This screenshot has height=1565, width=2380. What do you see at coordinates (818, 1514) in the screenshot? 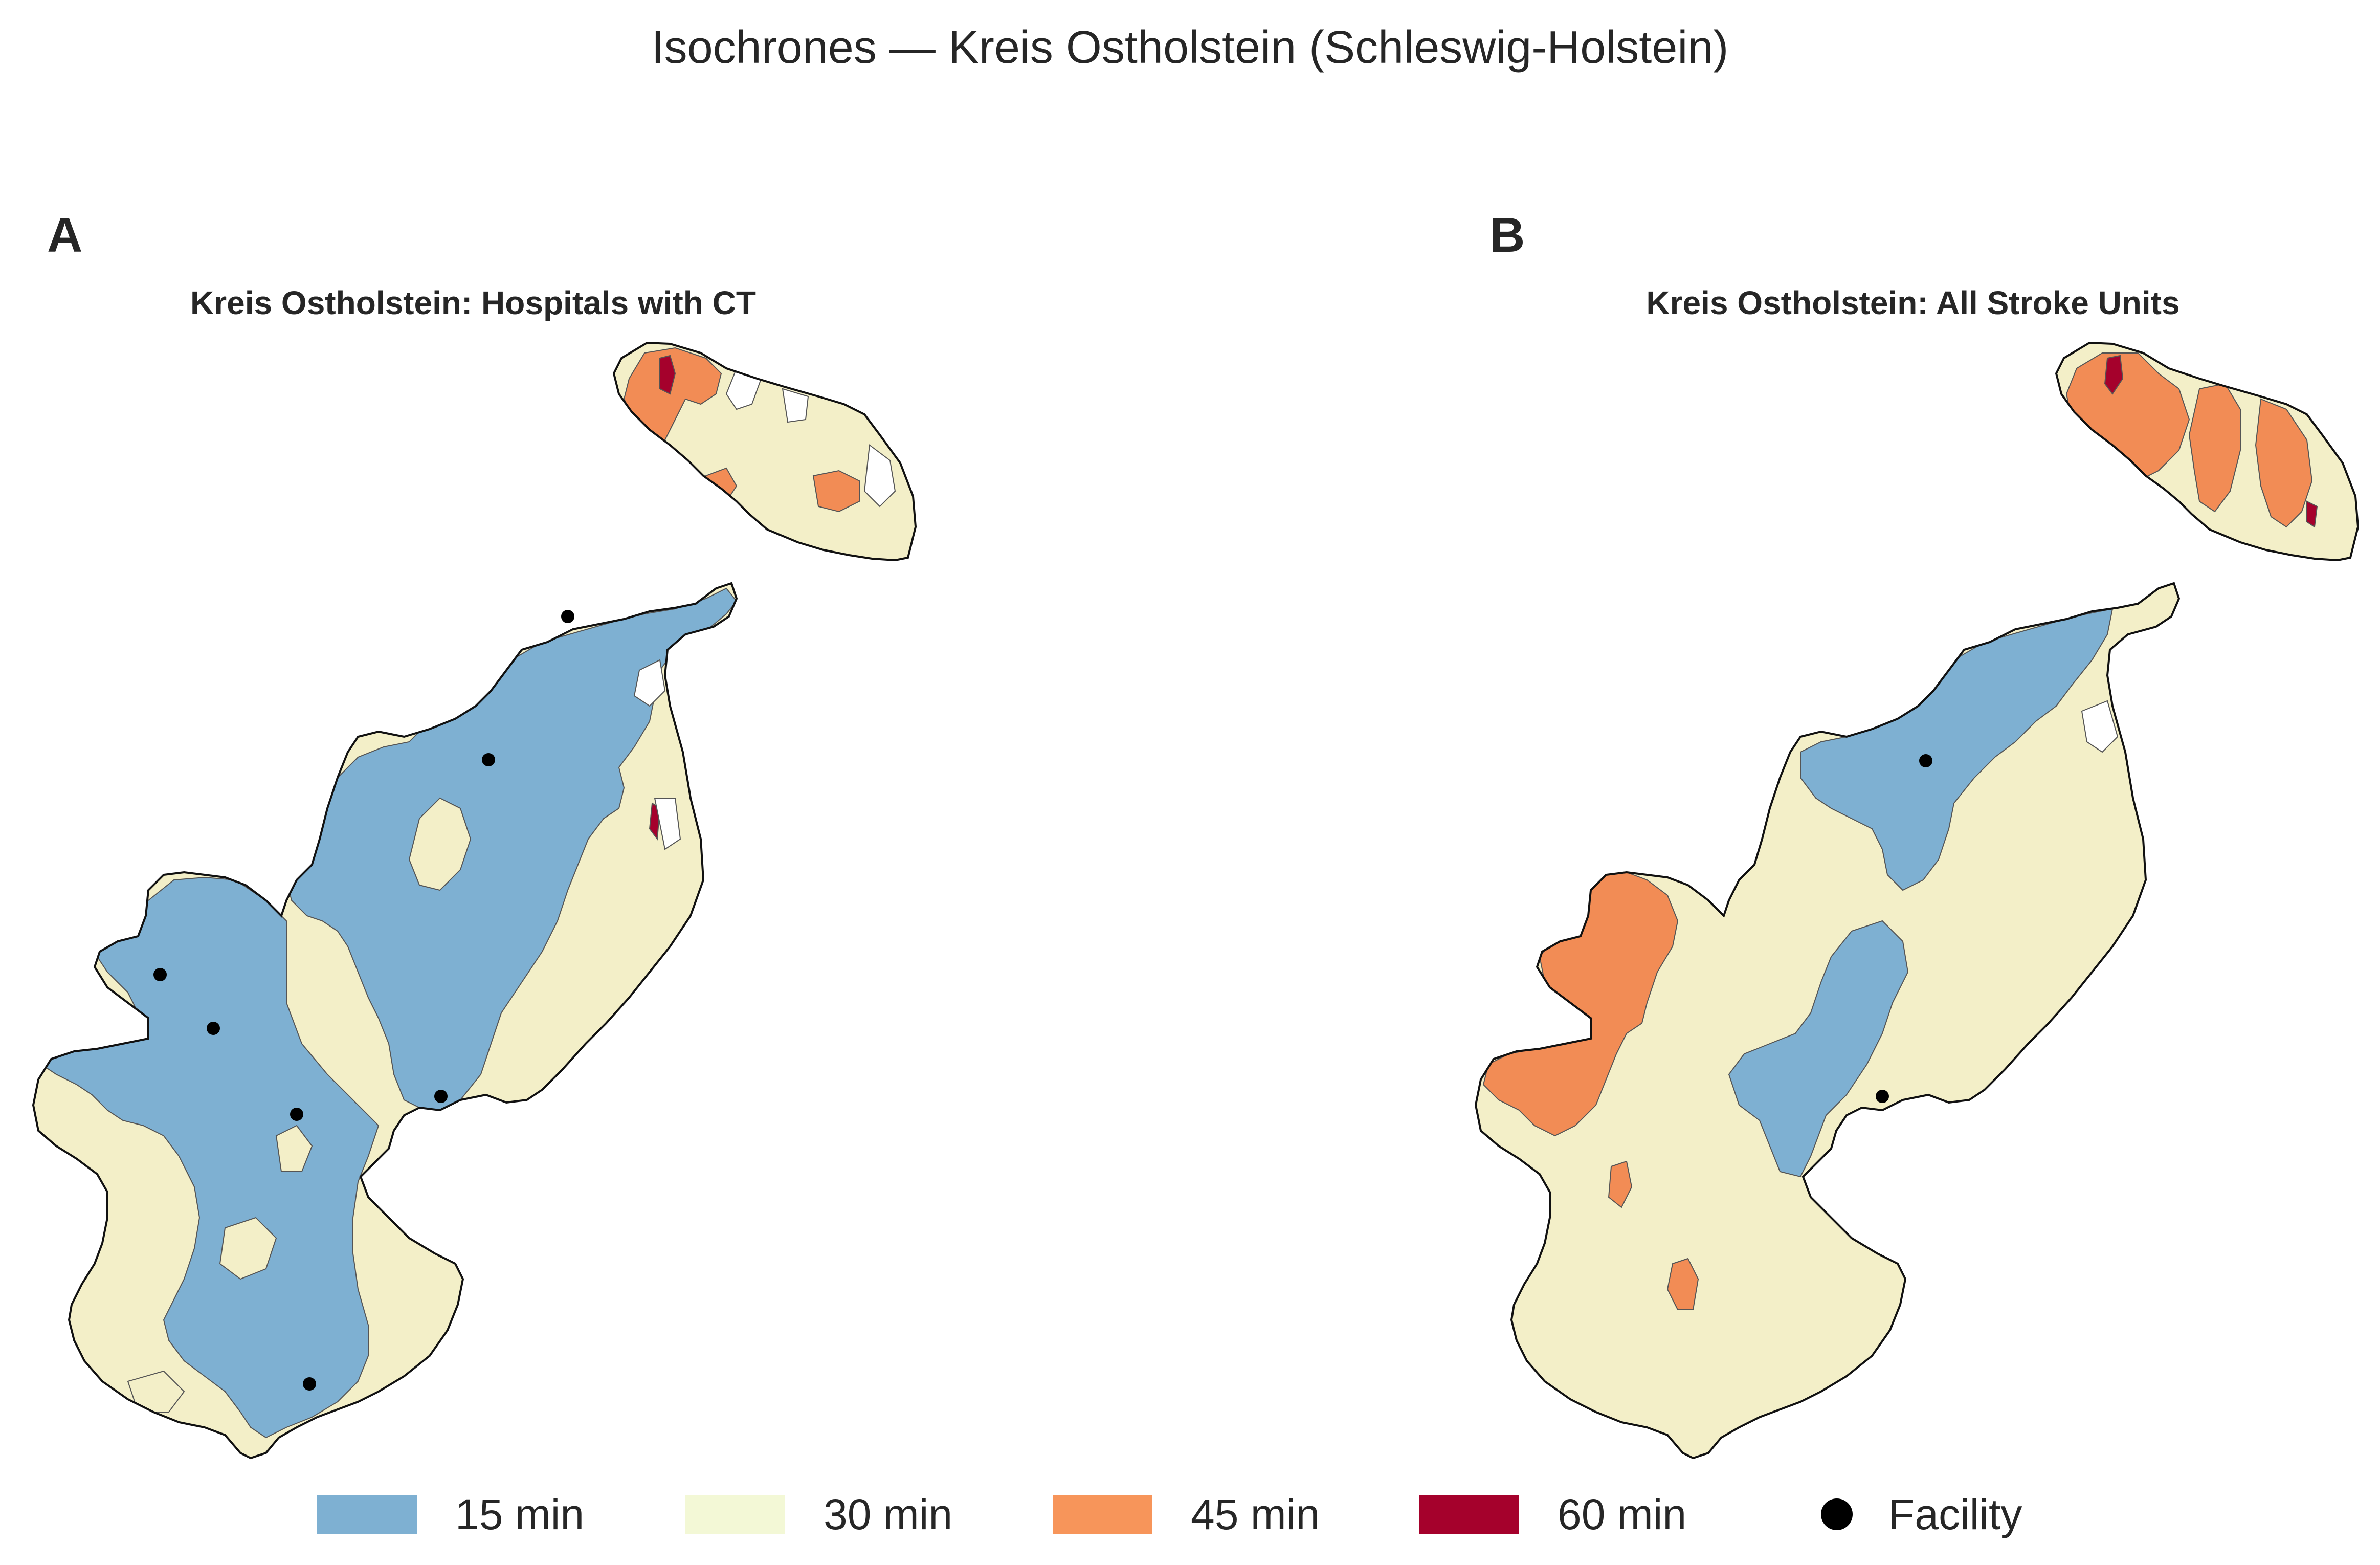
I see `legend-item-30: 30 min` at bounding box center [818, 1514].